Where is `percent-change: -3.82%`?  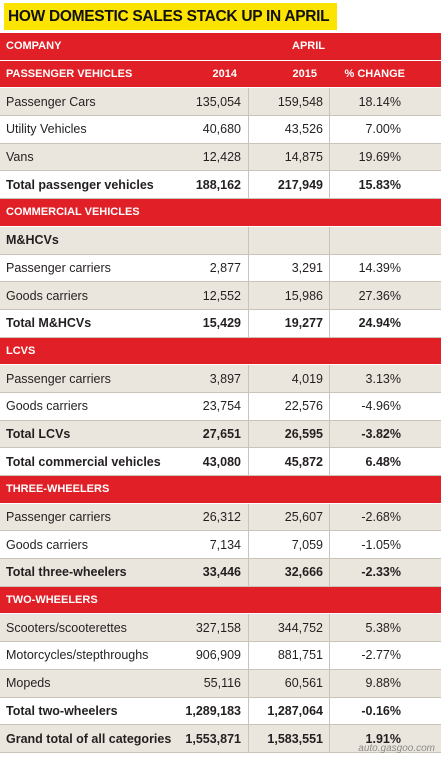
percent-change: -3.82% is located at coordinates (381, 433).